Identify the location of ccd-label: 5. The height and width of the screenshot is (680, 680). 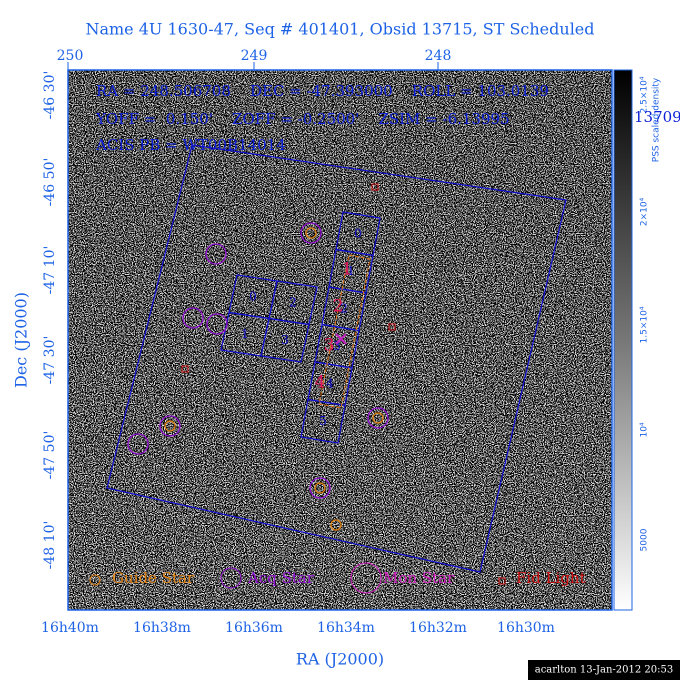
(323, 421).